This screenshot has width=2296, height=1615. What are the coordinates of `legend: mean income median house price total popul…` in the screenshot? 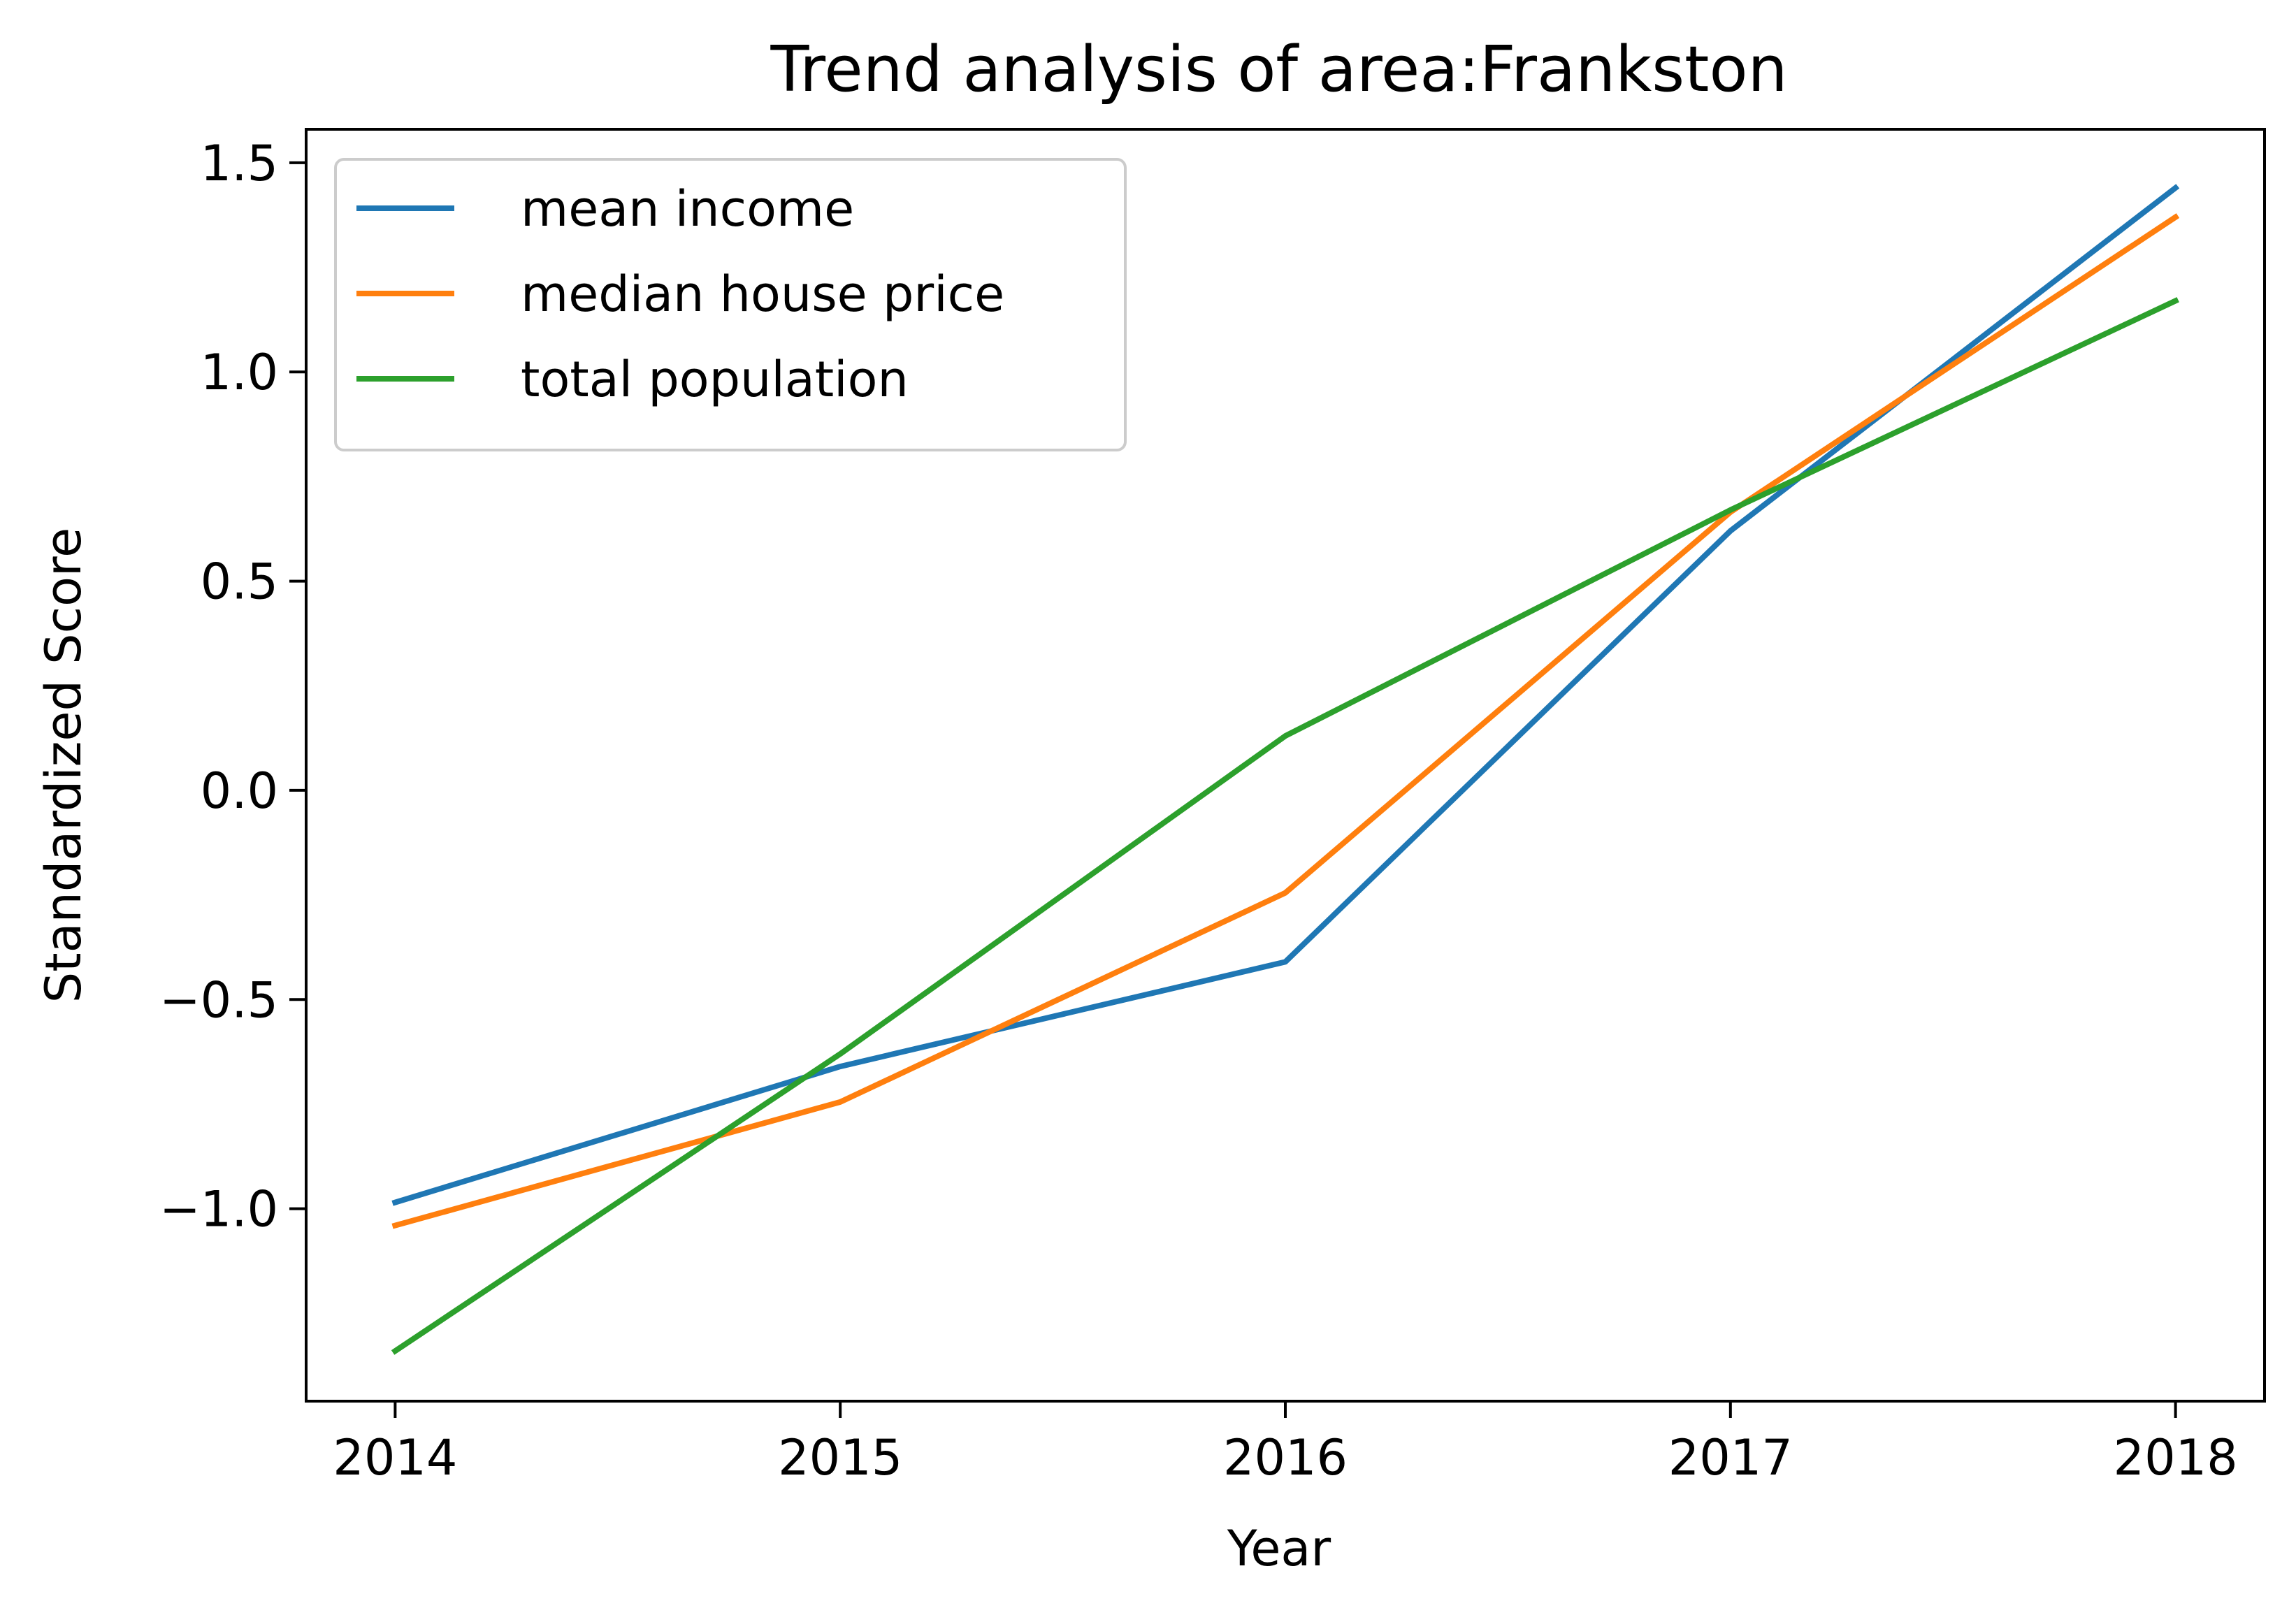 It's located at (730, 304).